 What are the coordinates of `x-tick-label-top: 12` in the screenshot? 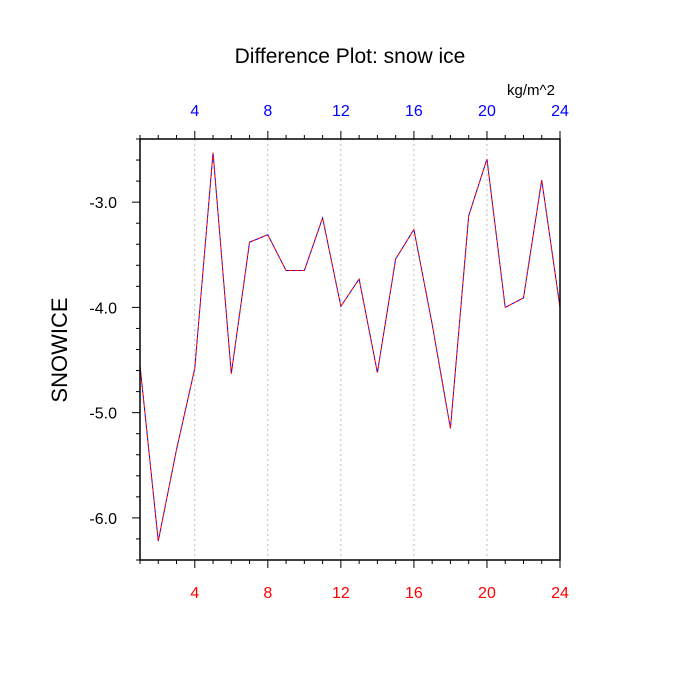 It's located at (341, 111).